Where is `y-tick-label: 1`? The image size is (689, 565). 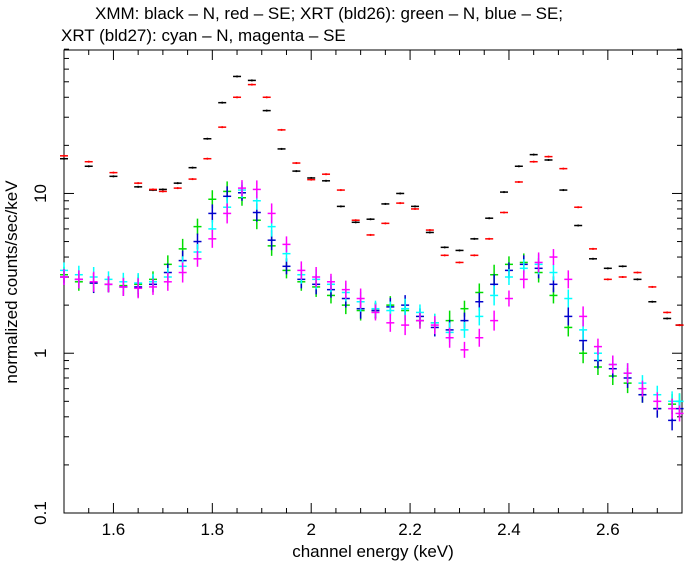
y-tick-label: 1 is located at coordinates (40, 352).